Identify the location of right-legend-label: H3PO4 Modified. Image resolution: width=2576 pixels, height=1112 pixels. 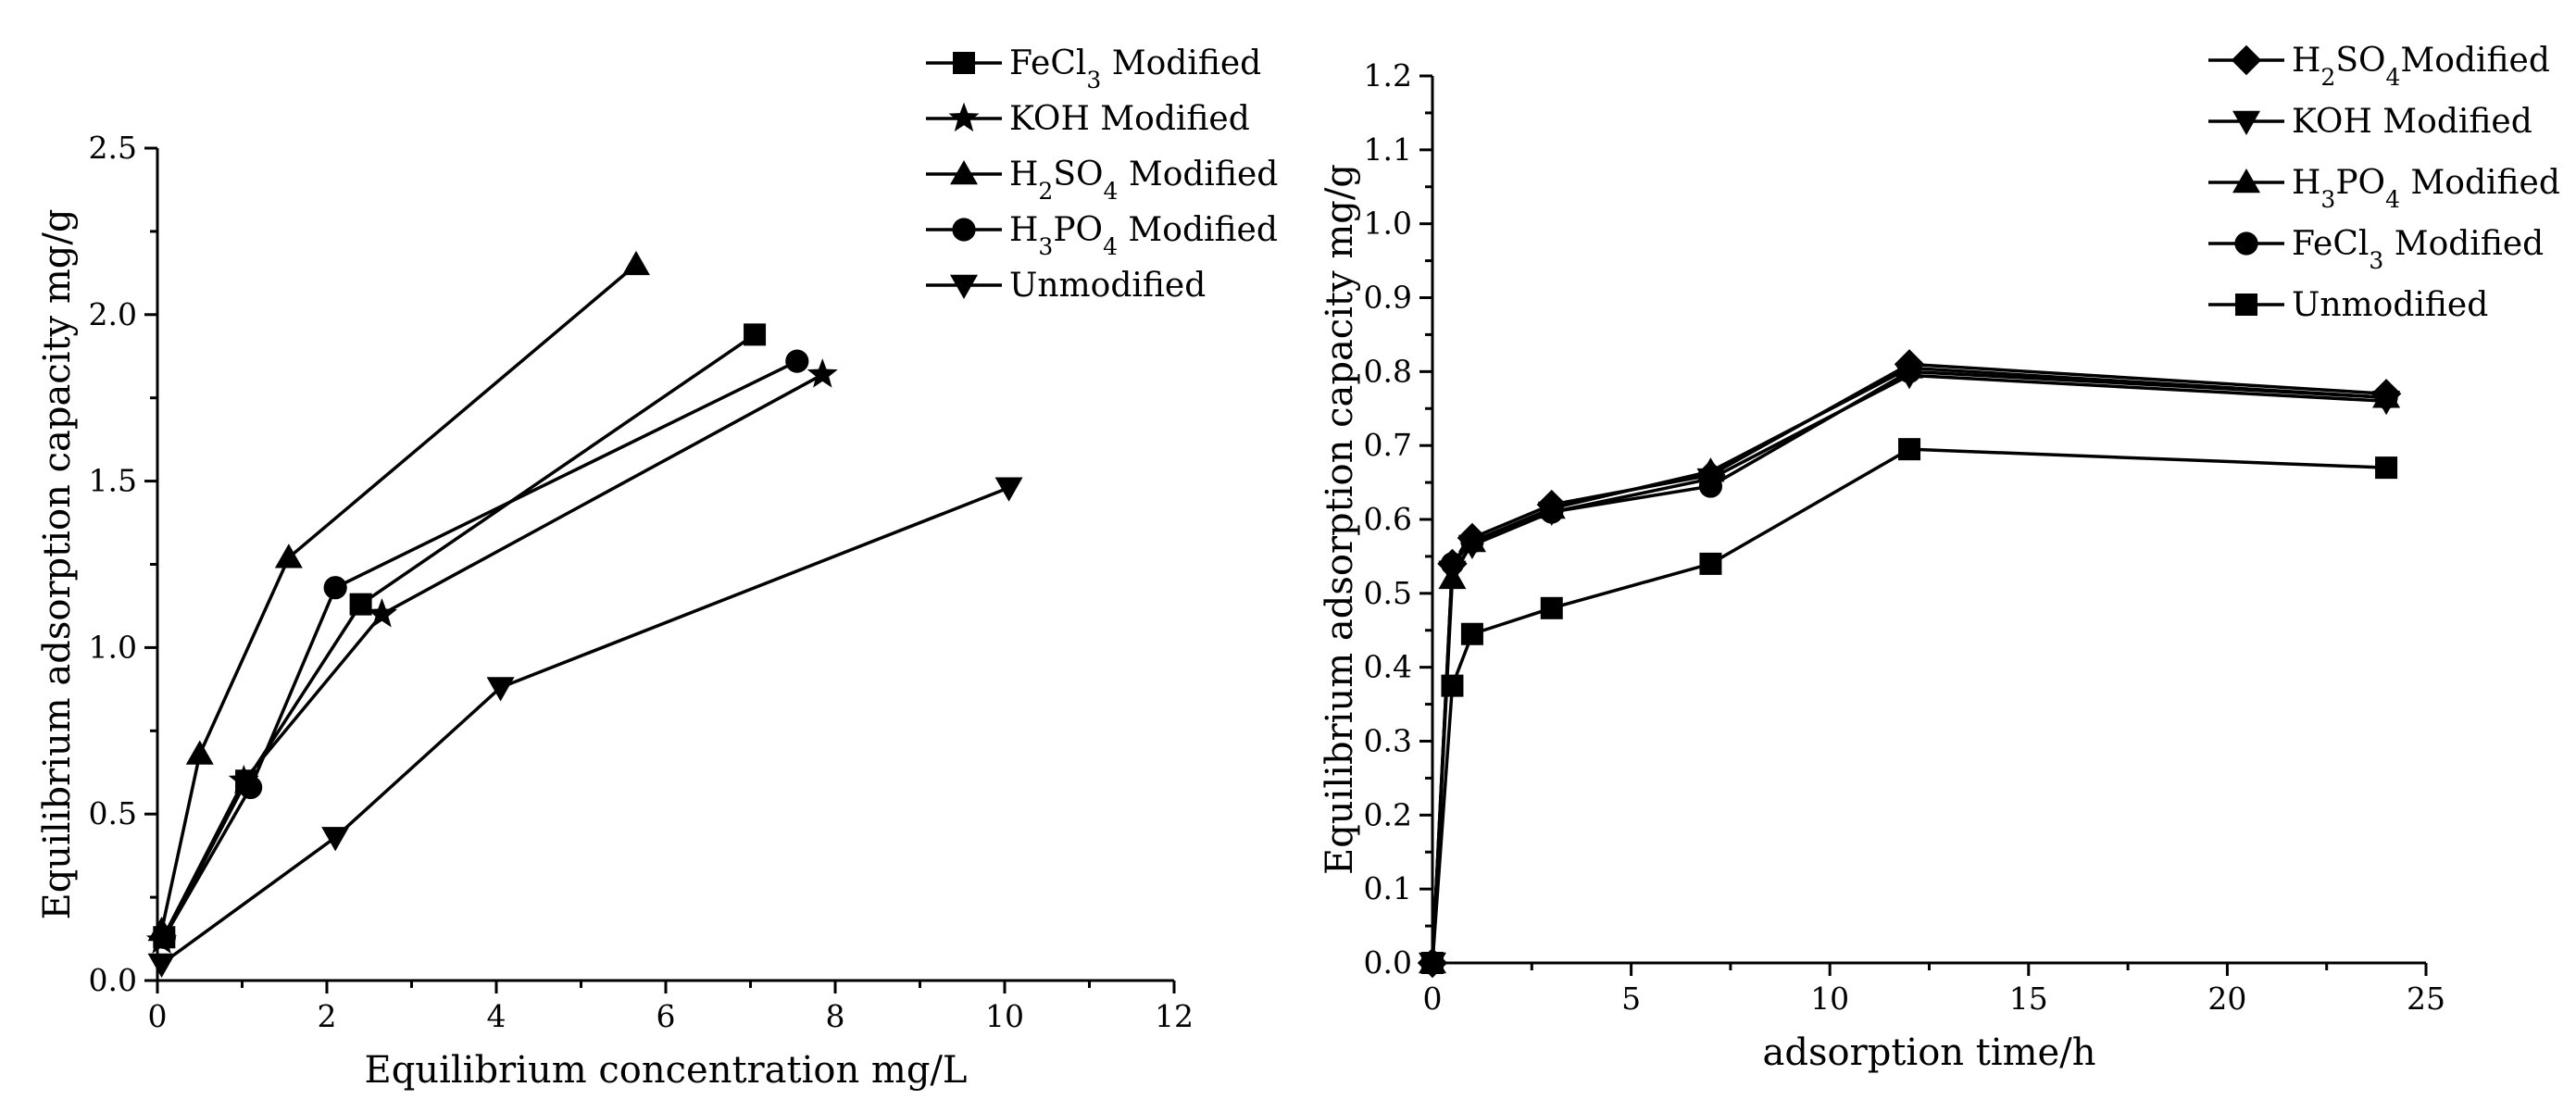
(2426, 188).